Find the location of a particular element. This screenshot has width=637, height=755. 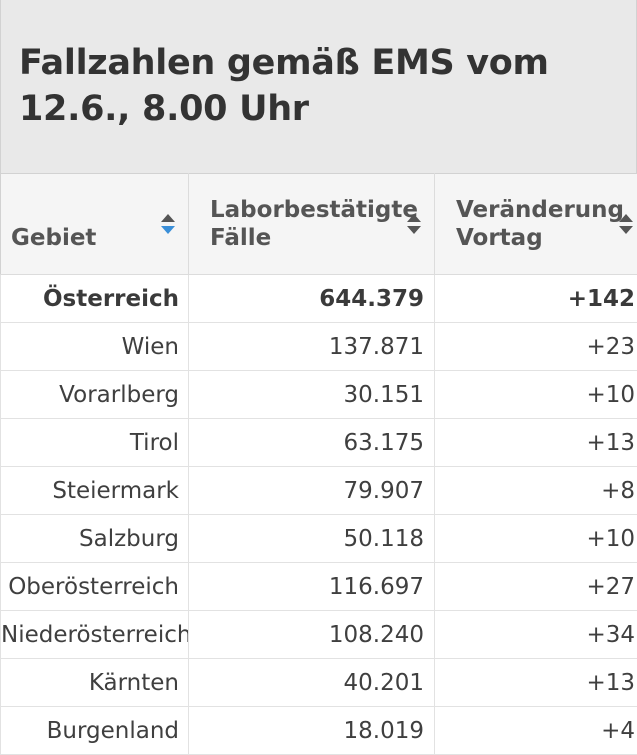

table-row: Niederösterreich 108.240 +34 is located at coordinates (319, 635).